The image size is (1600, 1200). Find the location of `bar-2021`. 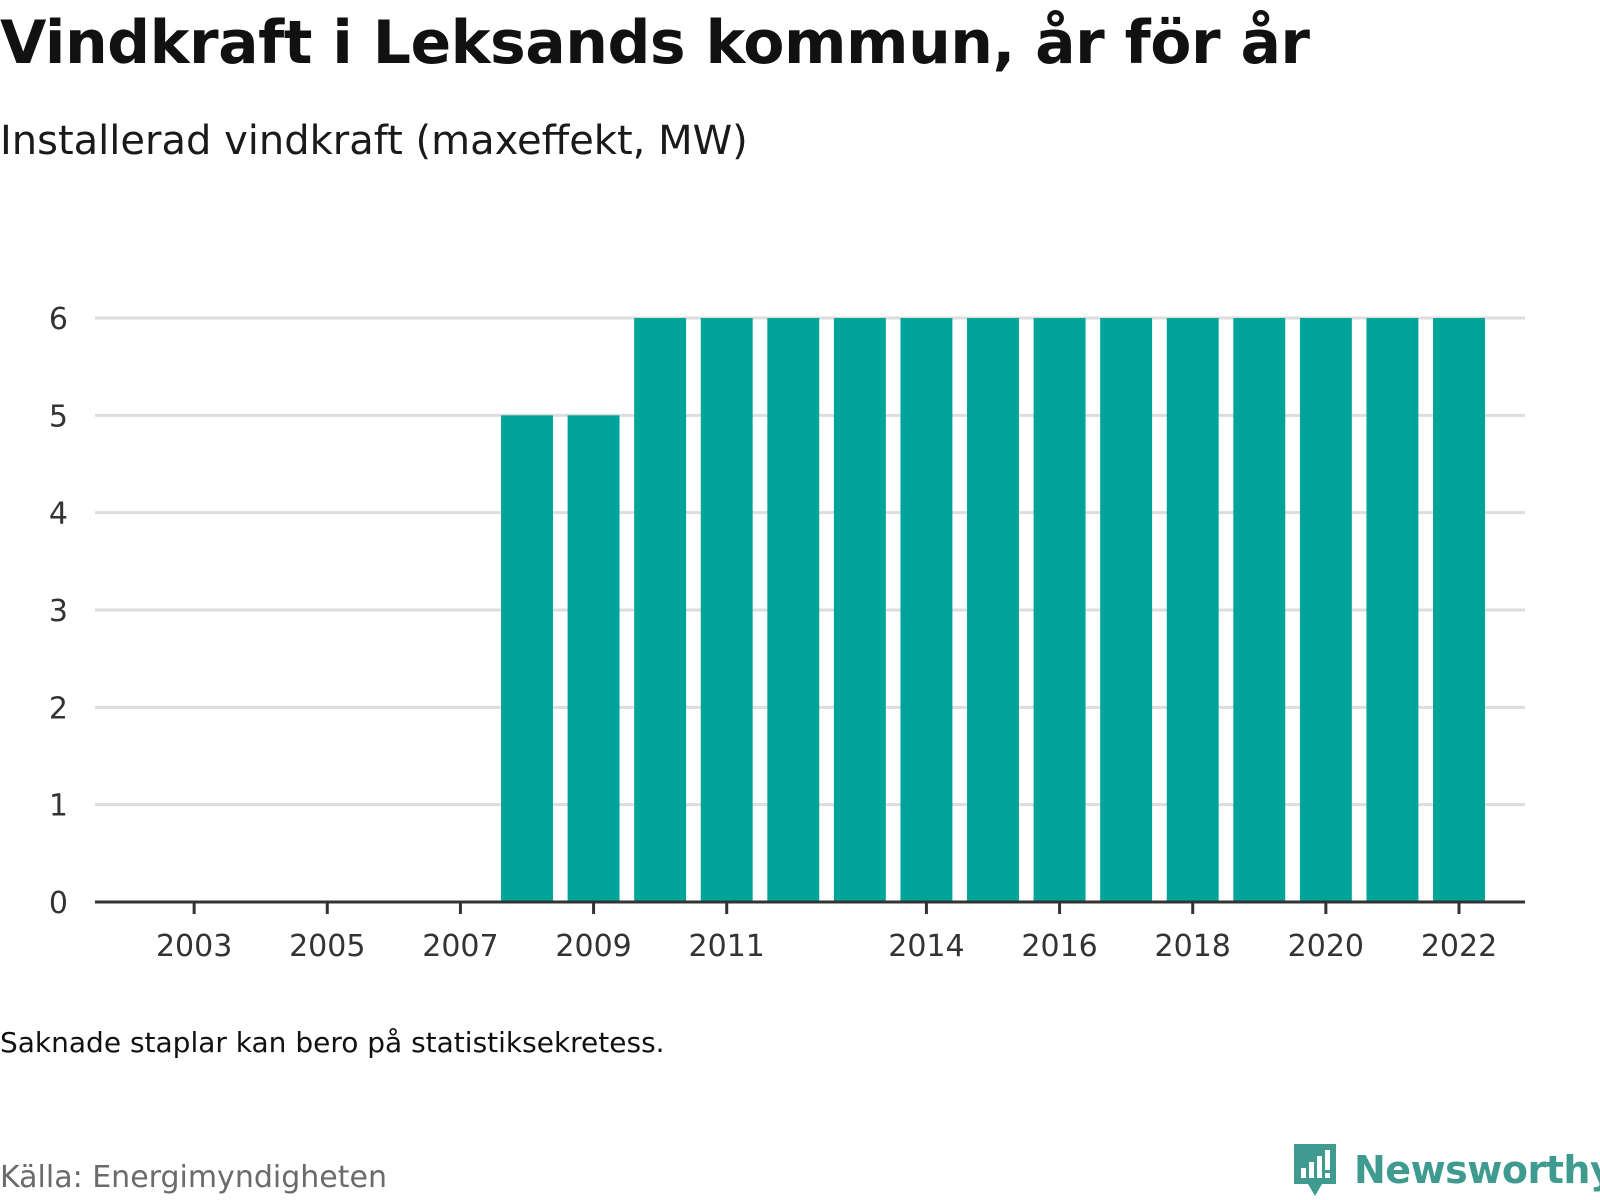

bar-2021 is located at coordinates (1392, 610).